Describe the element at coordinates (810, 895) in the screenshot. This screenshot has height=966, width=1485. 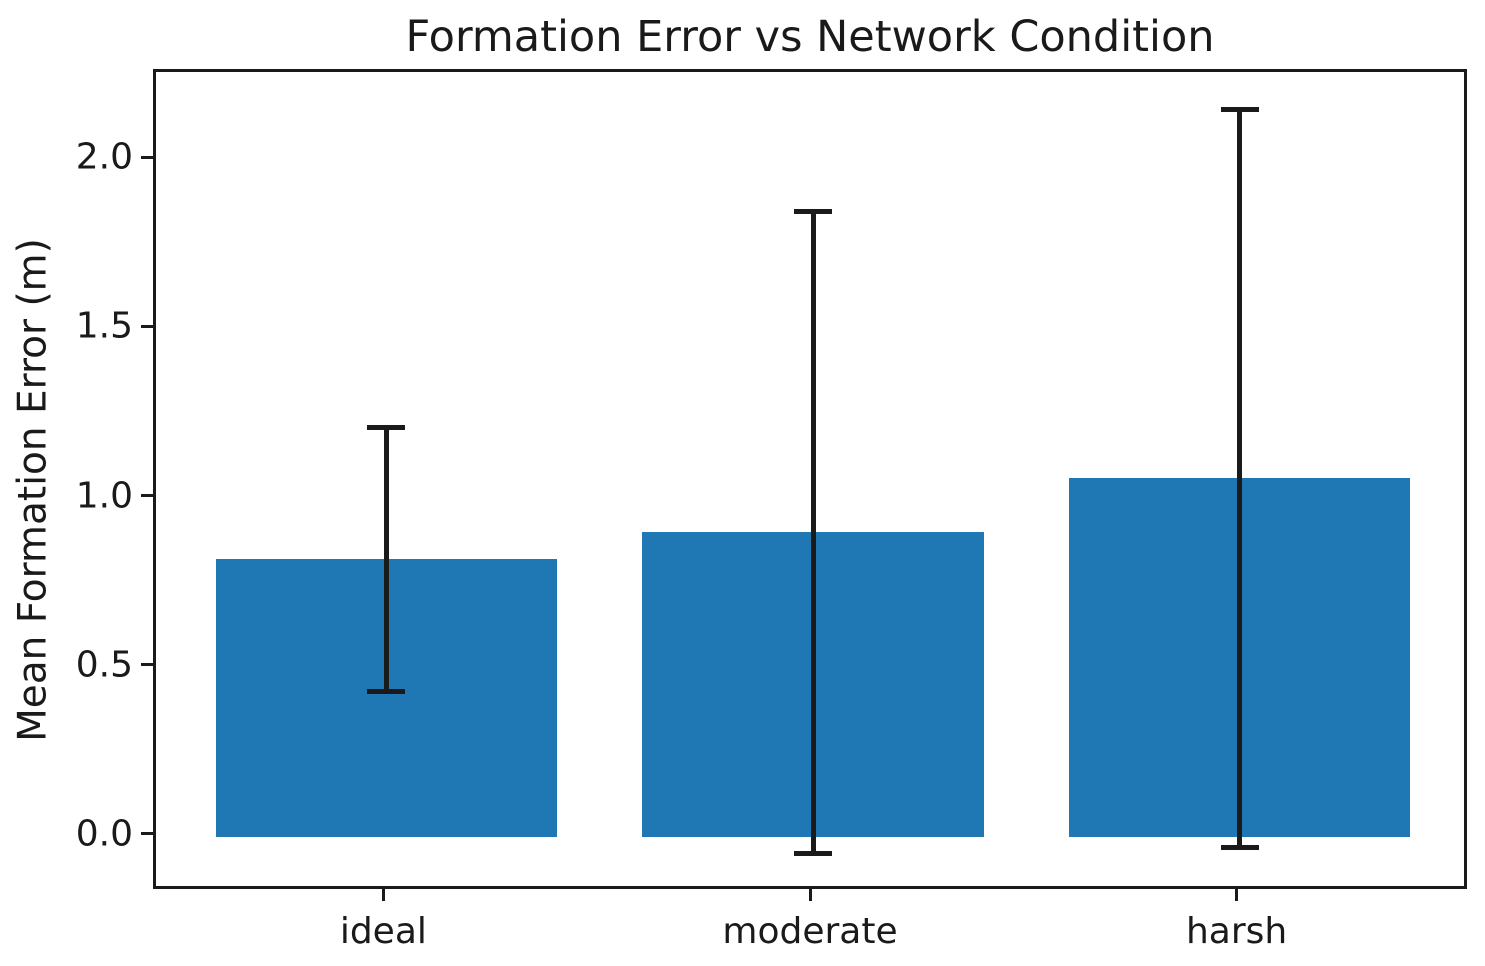
I see `x-tick-mark-moderate` at that location.